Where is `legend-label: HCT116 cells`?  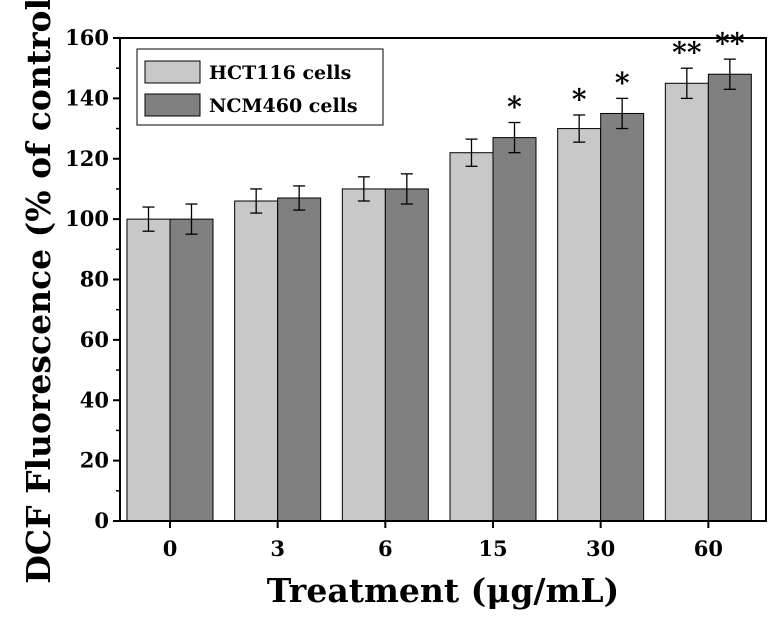 legend-label: HCT116 cells is located at coordinates (280, 73).